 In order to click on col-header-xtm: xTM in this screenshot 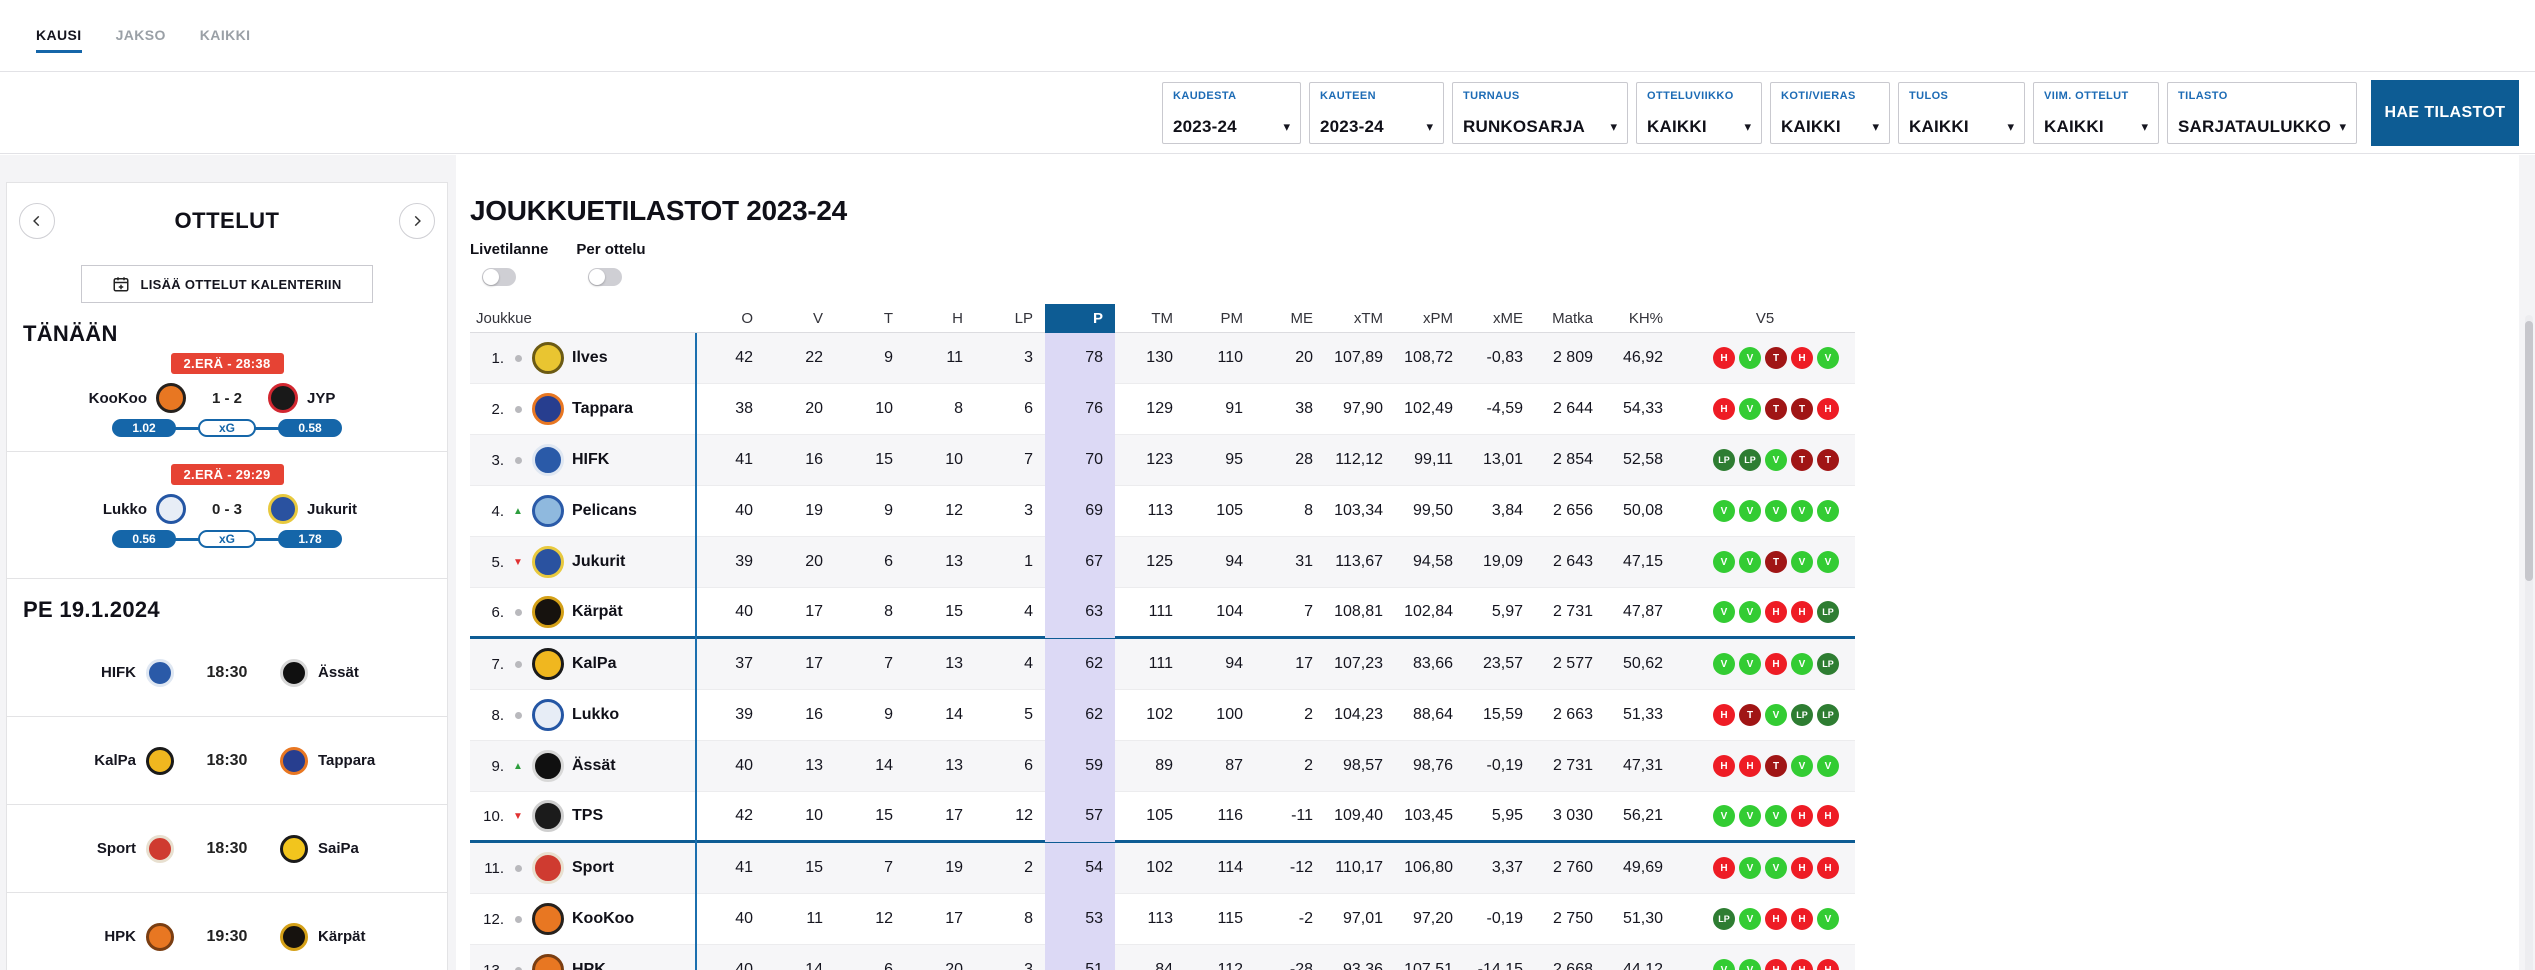, I will do `click(1368, 318)`.